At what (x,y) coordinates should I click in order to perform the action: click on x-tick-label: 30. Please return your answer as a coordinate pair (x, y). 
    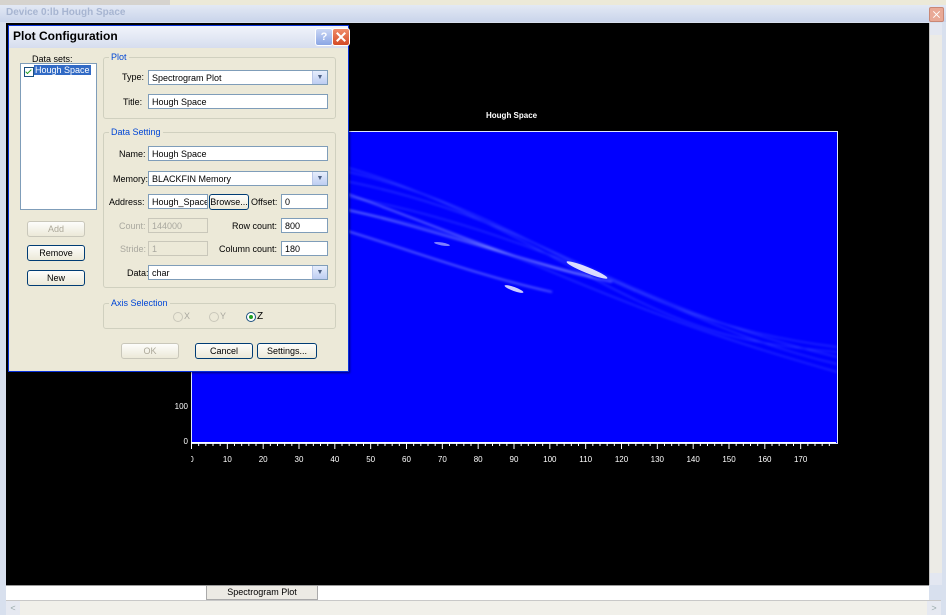
    Looking at the image, I should click on (299, 459).